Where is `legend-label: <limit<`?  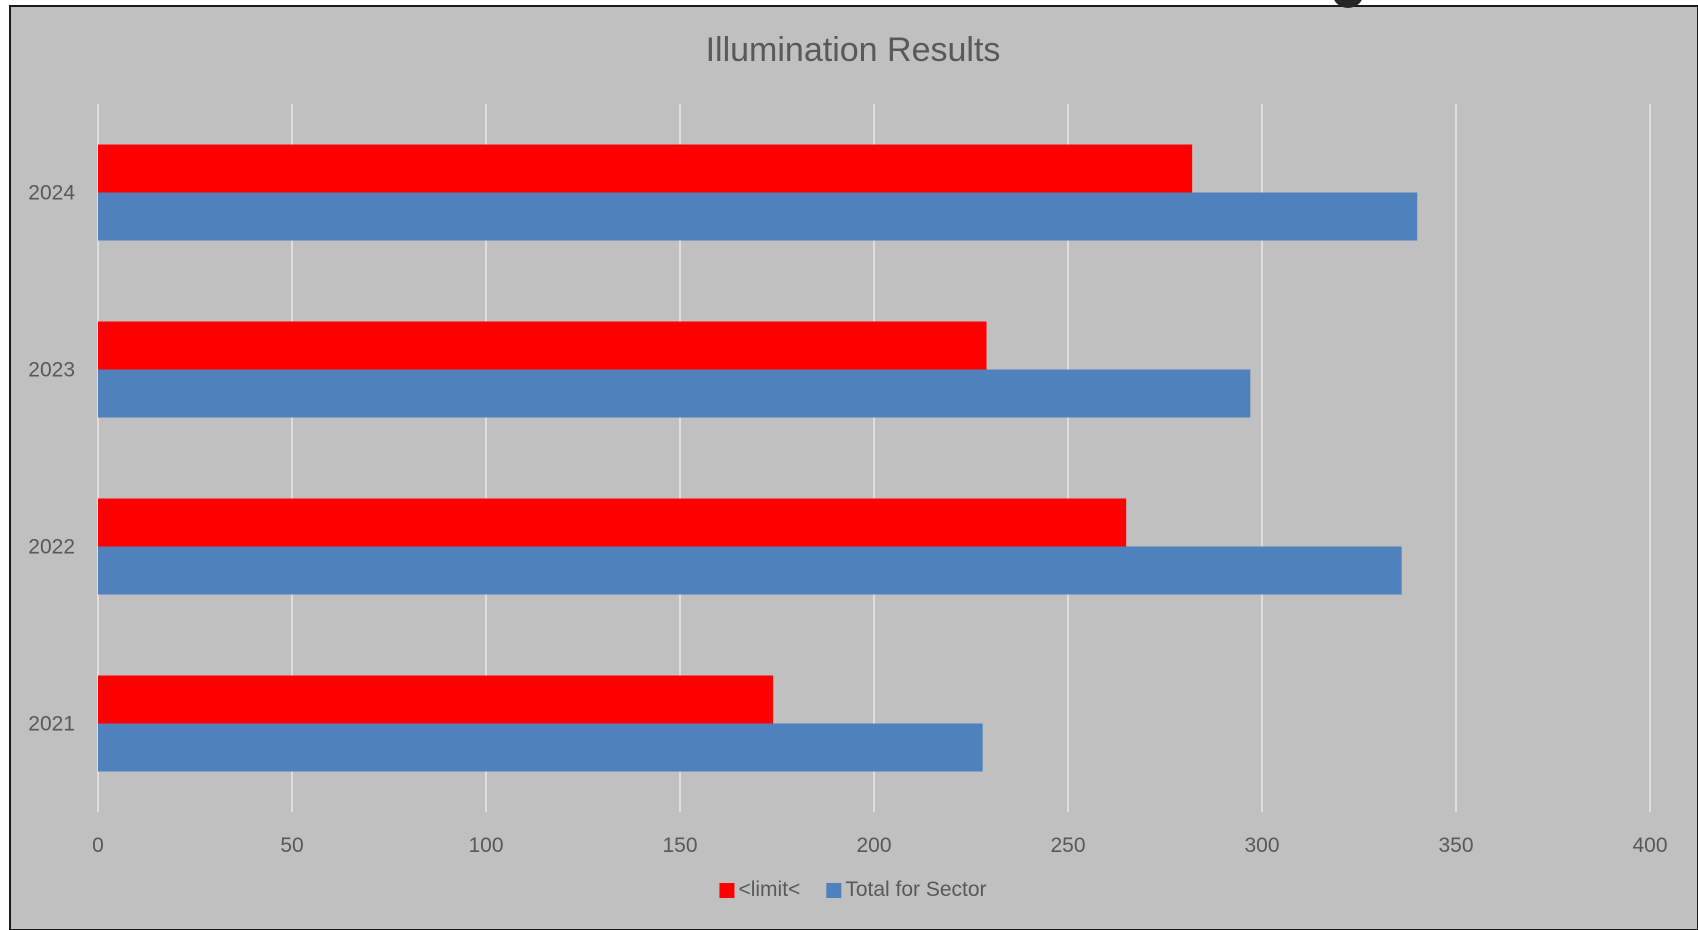 legend-label: <limit< is located at coordinates (769, 889).